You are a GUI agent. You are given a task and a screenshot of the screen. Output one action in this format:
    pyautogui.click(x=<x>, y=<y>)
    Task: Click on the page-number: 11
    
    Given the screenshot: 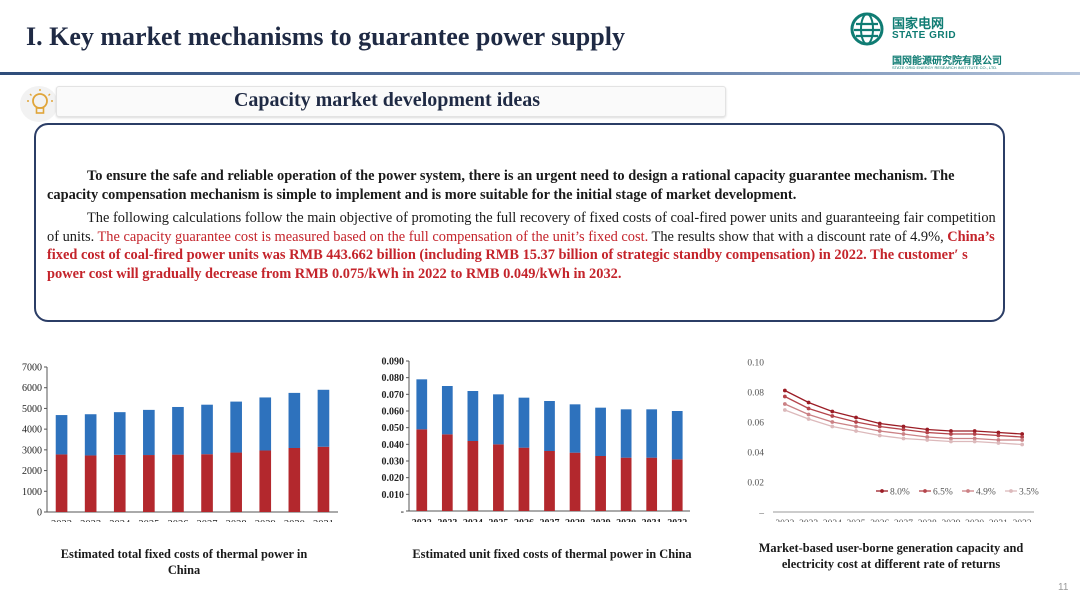 What is the action you would take?
    pyautogui.click(x=1063, y=587)
    